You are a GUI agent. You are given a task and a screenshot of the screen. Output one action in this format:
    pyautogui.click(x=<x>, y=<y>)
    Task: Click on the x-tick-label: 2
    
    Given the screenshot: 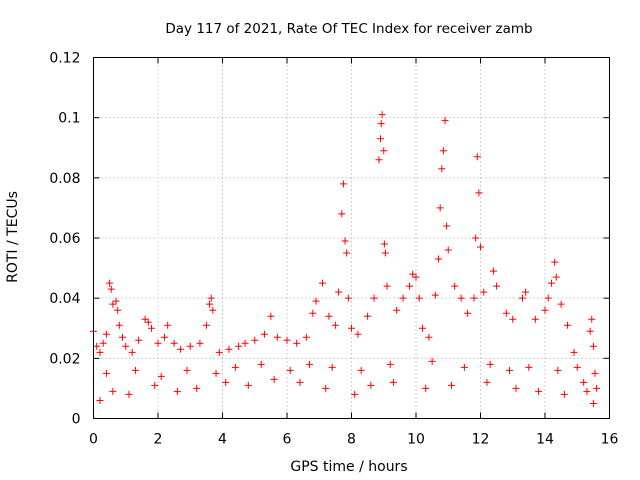 What is the action you would take?
    pyautogui.click(x=158, y=440)
    